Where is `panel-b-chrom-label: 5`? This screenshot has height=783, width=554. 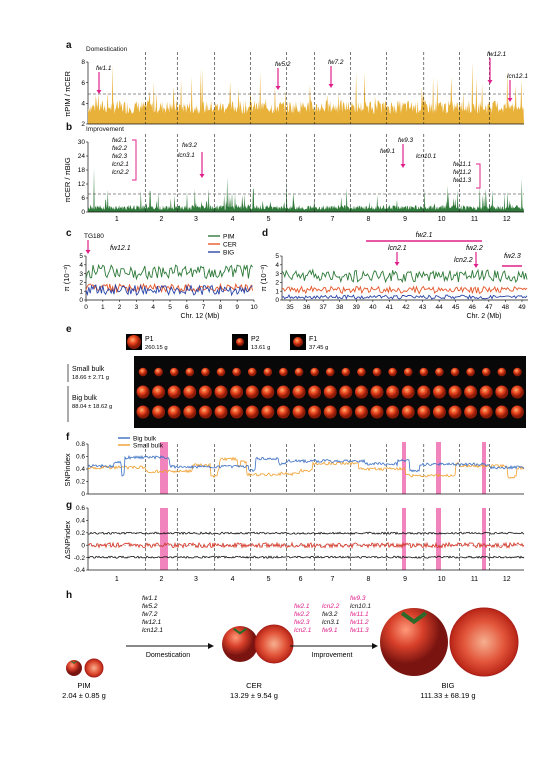 panel-b-chrom-label: 5 is located at coordinates (269, 219).